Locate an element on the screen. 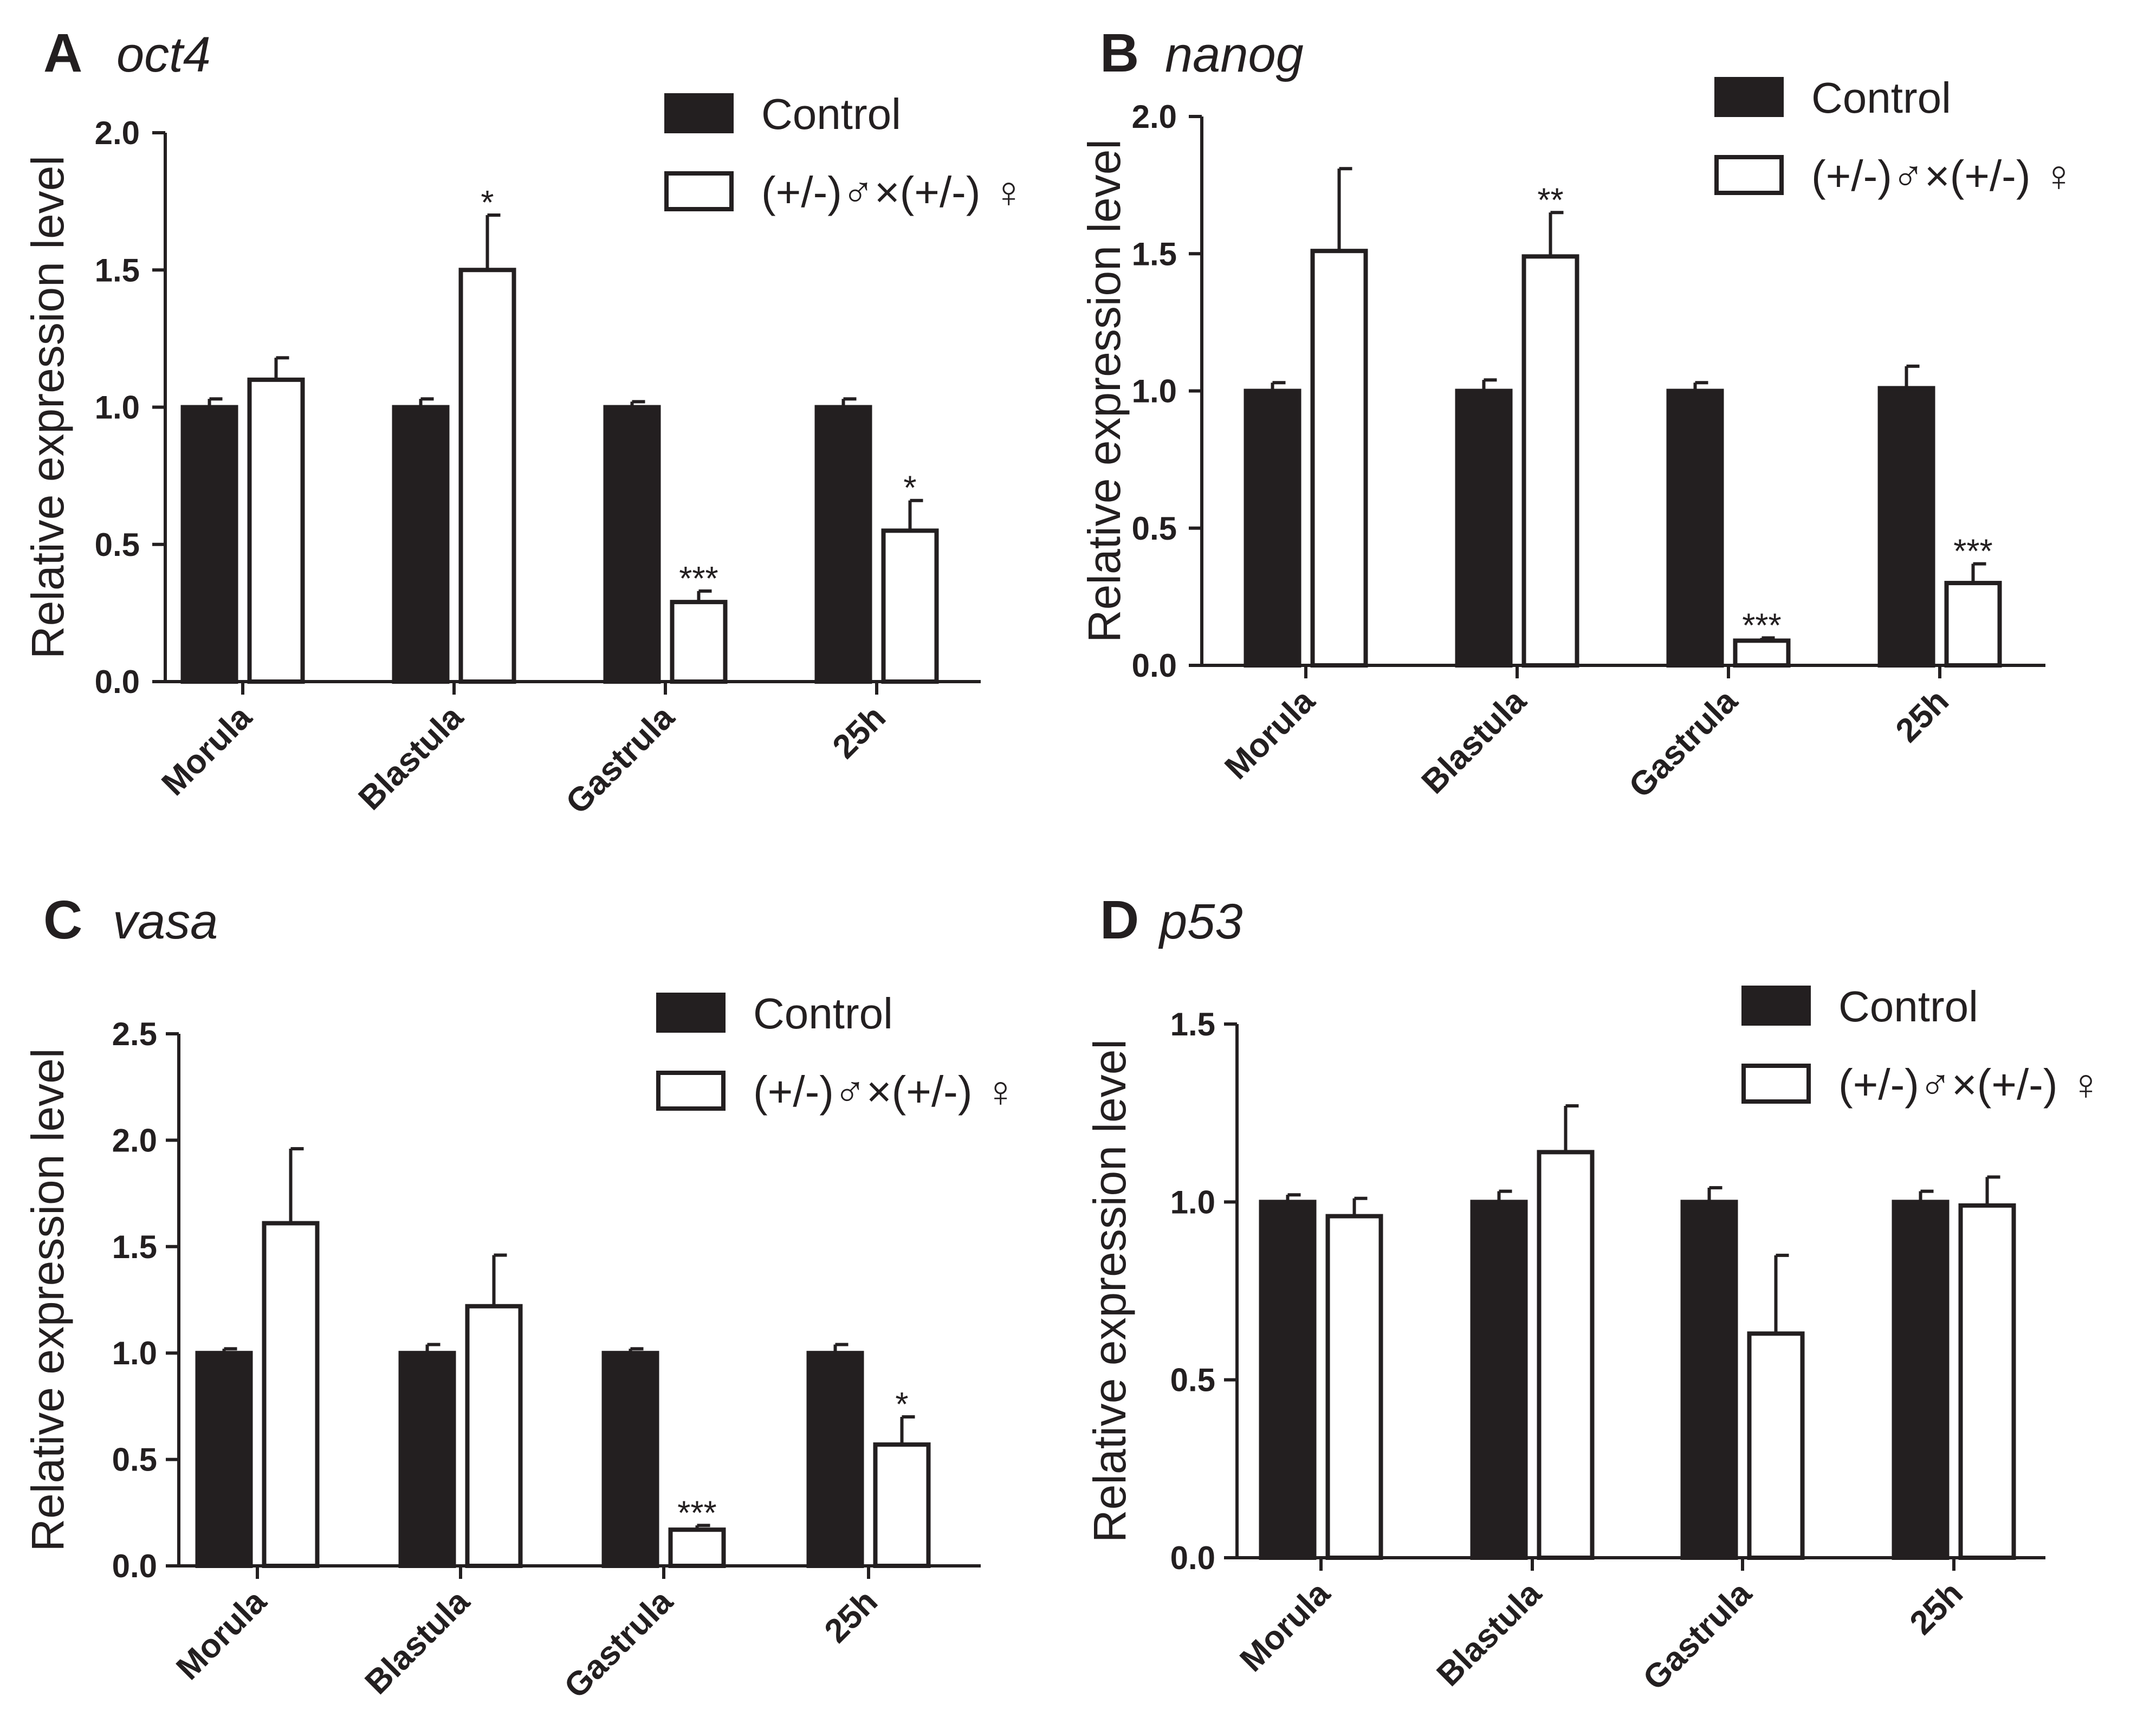 The width and height of the screenshot is (2137, 1736). panel-letter: C is located at coordinates (63, 920).